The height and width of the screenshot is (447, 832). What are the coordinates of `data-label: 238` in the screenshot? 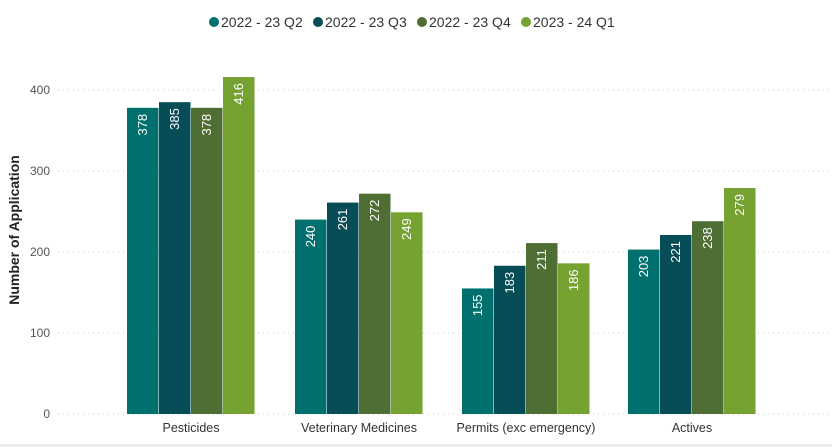 It's located at (707, 238).